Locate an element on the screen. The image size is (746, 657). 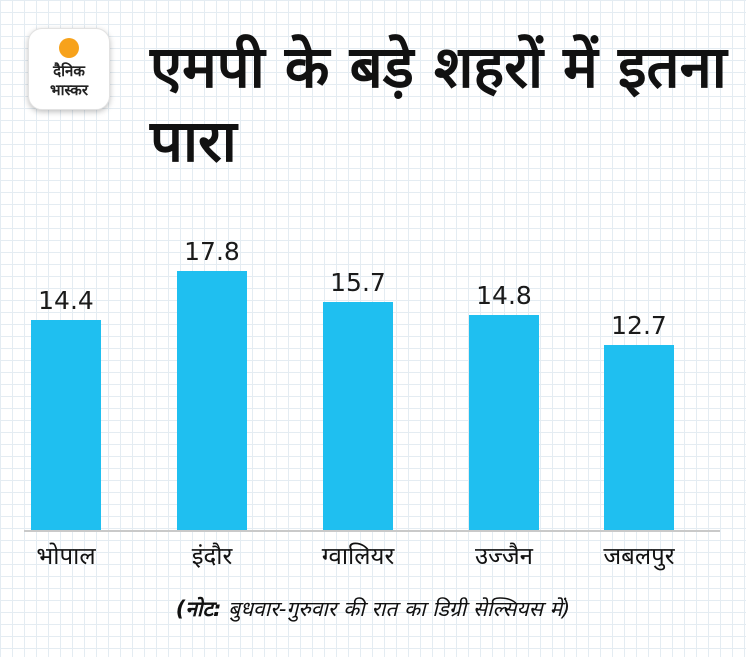
x-tick-label: उज्जैन is located at coordinates (503, 556).